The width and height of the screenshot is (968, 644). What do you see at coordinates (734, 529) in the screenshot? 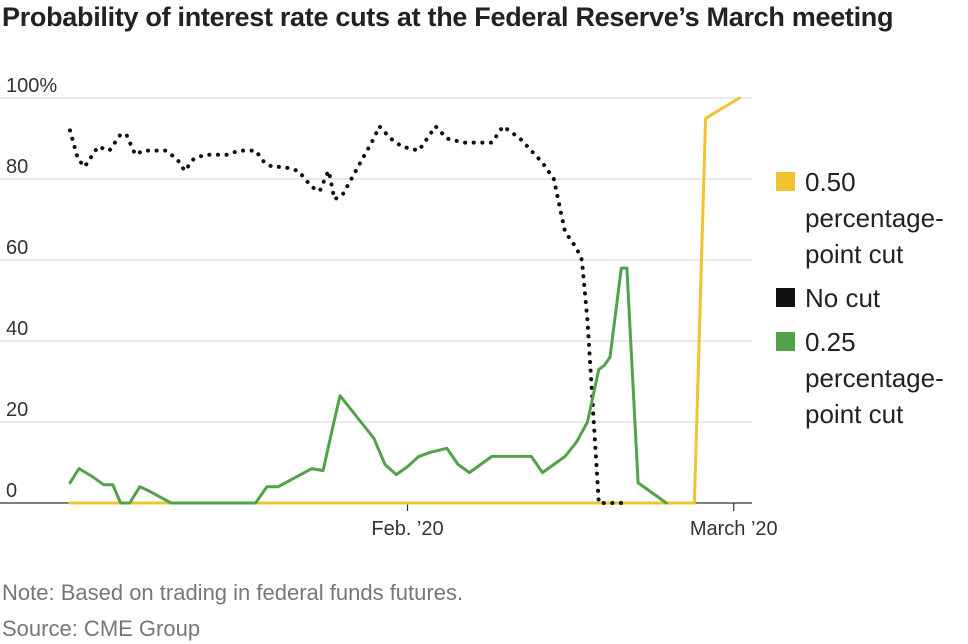
I see `x-tick-label: March ’20` at bounding box center [734, 529].